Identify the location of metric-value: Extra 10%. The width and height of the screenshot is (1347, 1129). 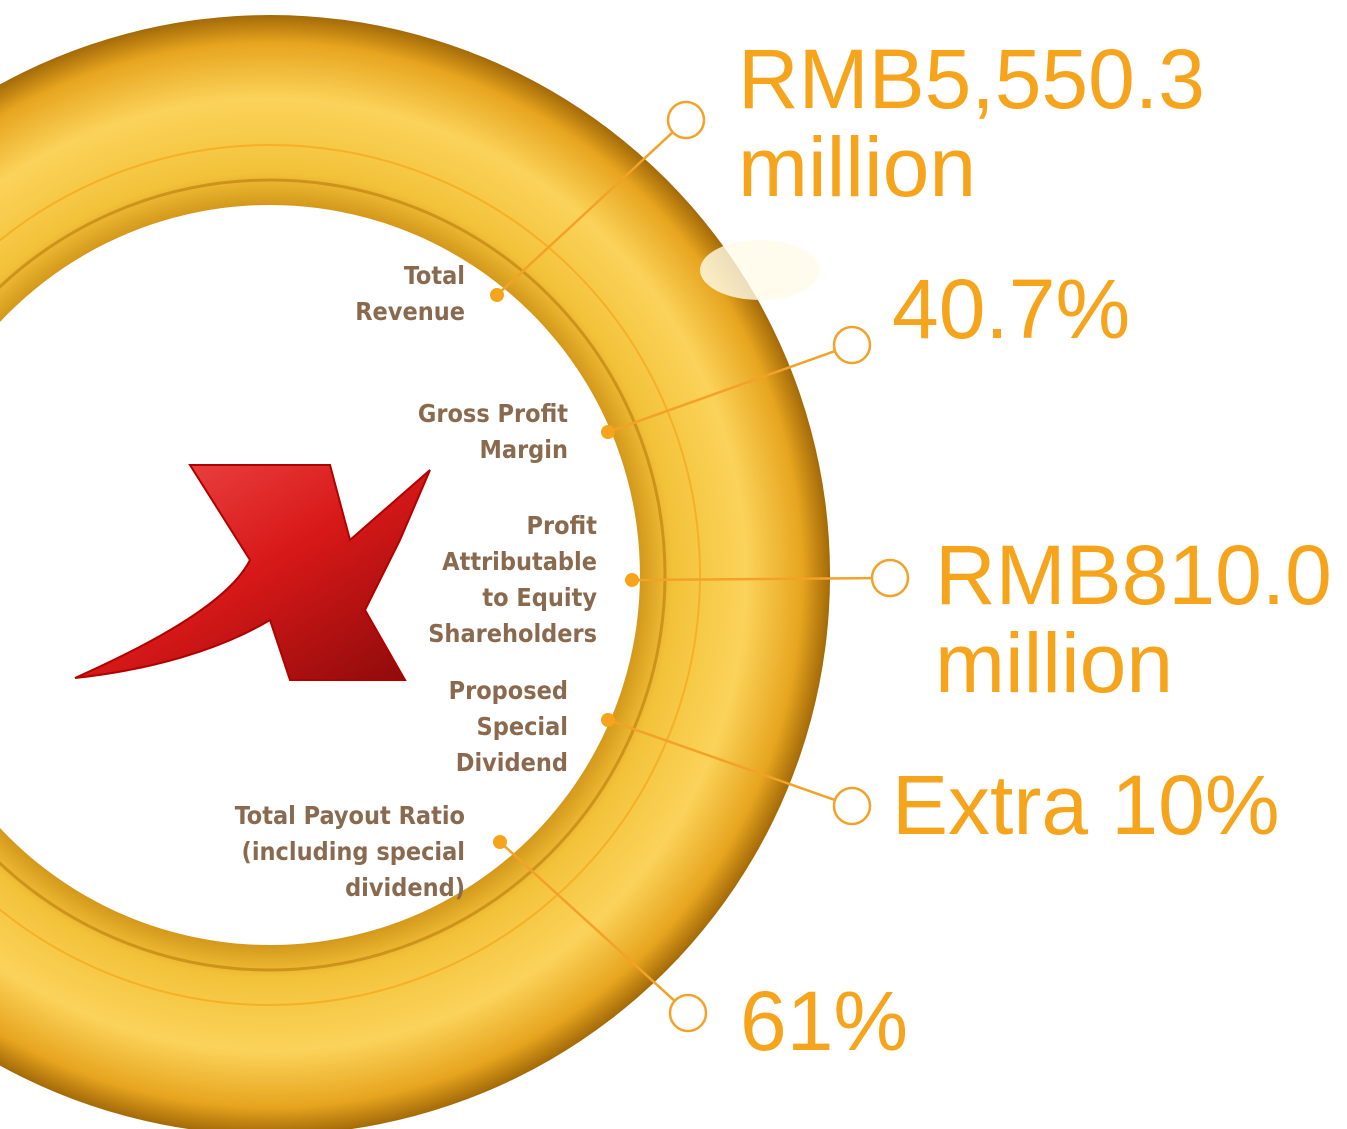
(1086, 805).